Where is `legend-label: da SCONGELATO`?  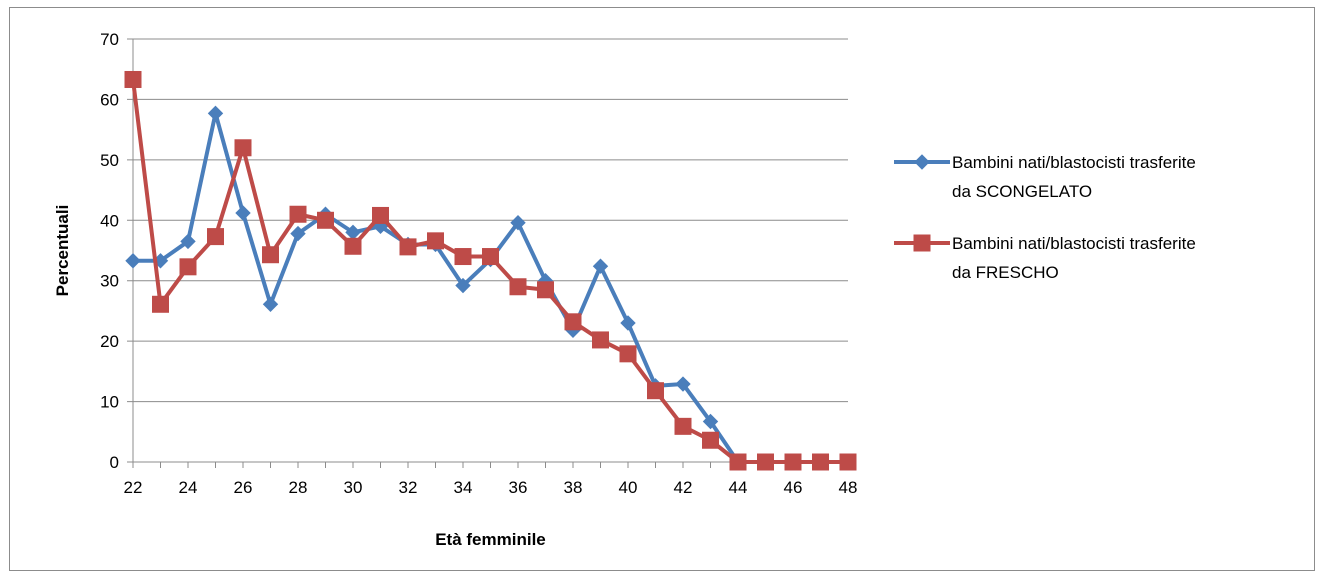 legend-label: da SCONGELATO is located at coordinates (1022, 191).